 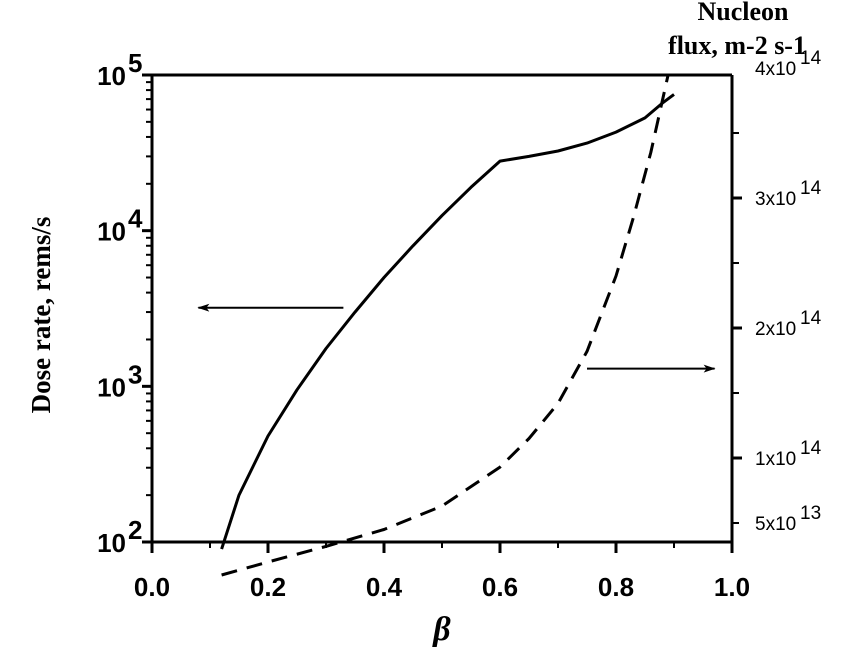 What do you see at coordinates (500, 587) in the screenshot?
I see `x-tick-label: 0.6` at bounding box center [500, 587].